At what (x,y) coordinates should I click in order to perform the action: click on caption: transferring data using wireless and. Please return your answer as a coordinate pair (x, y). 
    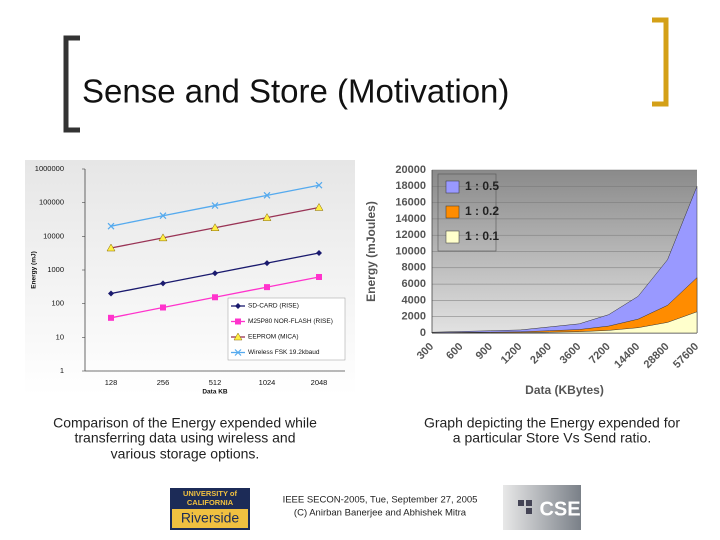
    Looking at the image, I should click on (184, 438).